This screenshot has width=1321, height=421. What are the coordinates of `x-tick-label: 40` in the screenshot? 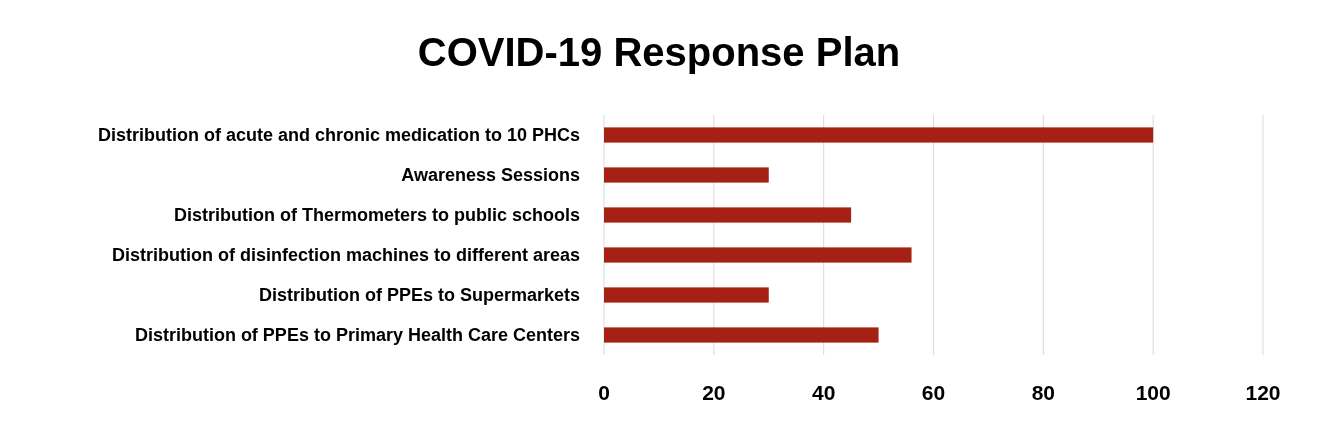 It's located at (823, 392).